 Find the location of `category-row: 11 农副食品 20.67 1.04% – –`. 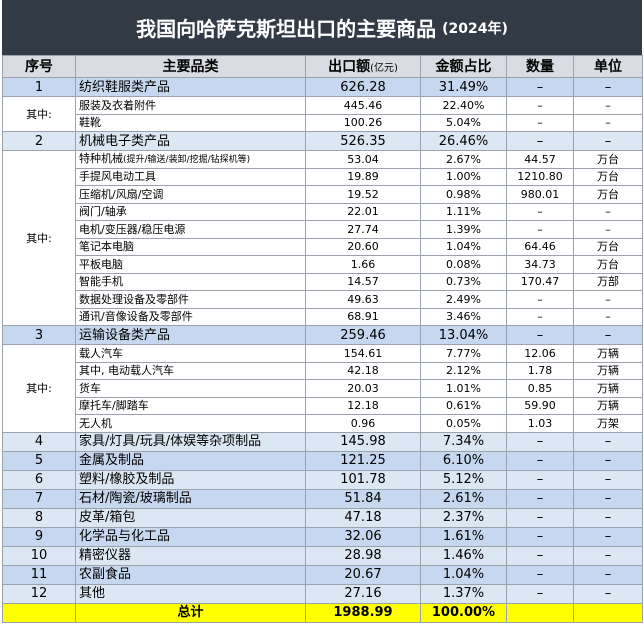

category-row: 11 农副食品 20.67 1.04% – – is located at coordinates (322, 574).